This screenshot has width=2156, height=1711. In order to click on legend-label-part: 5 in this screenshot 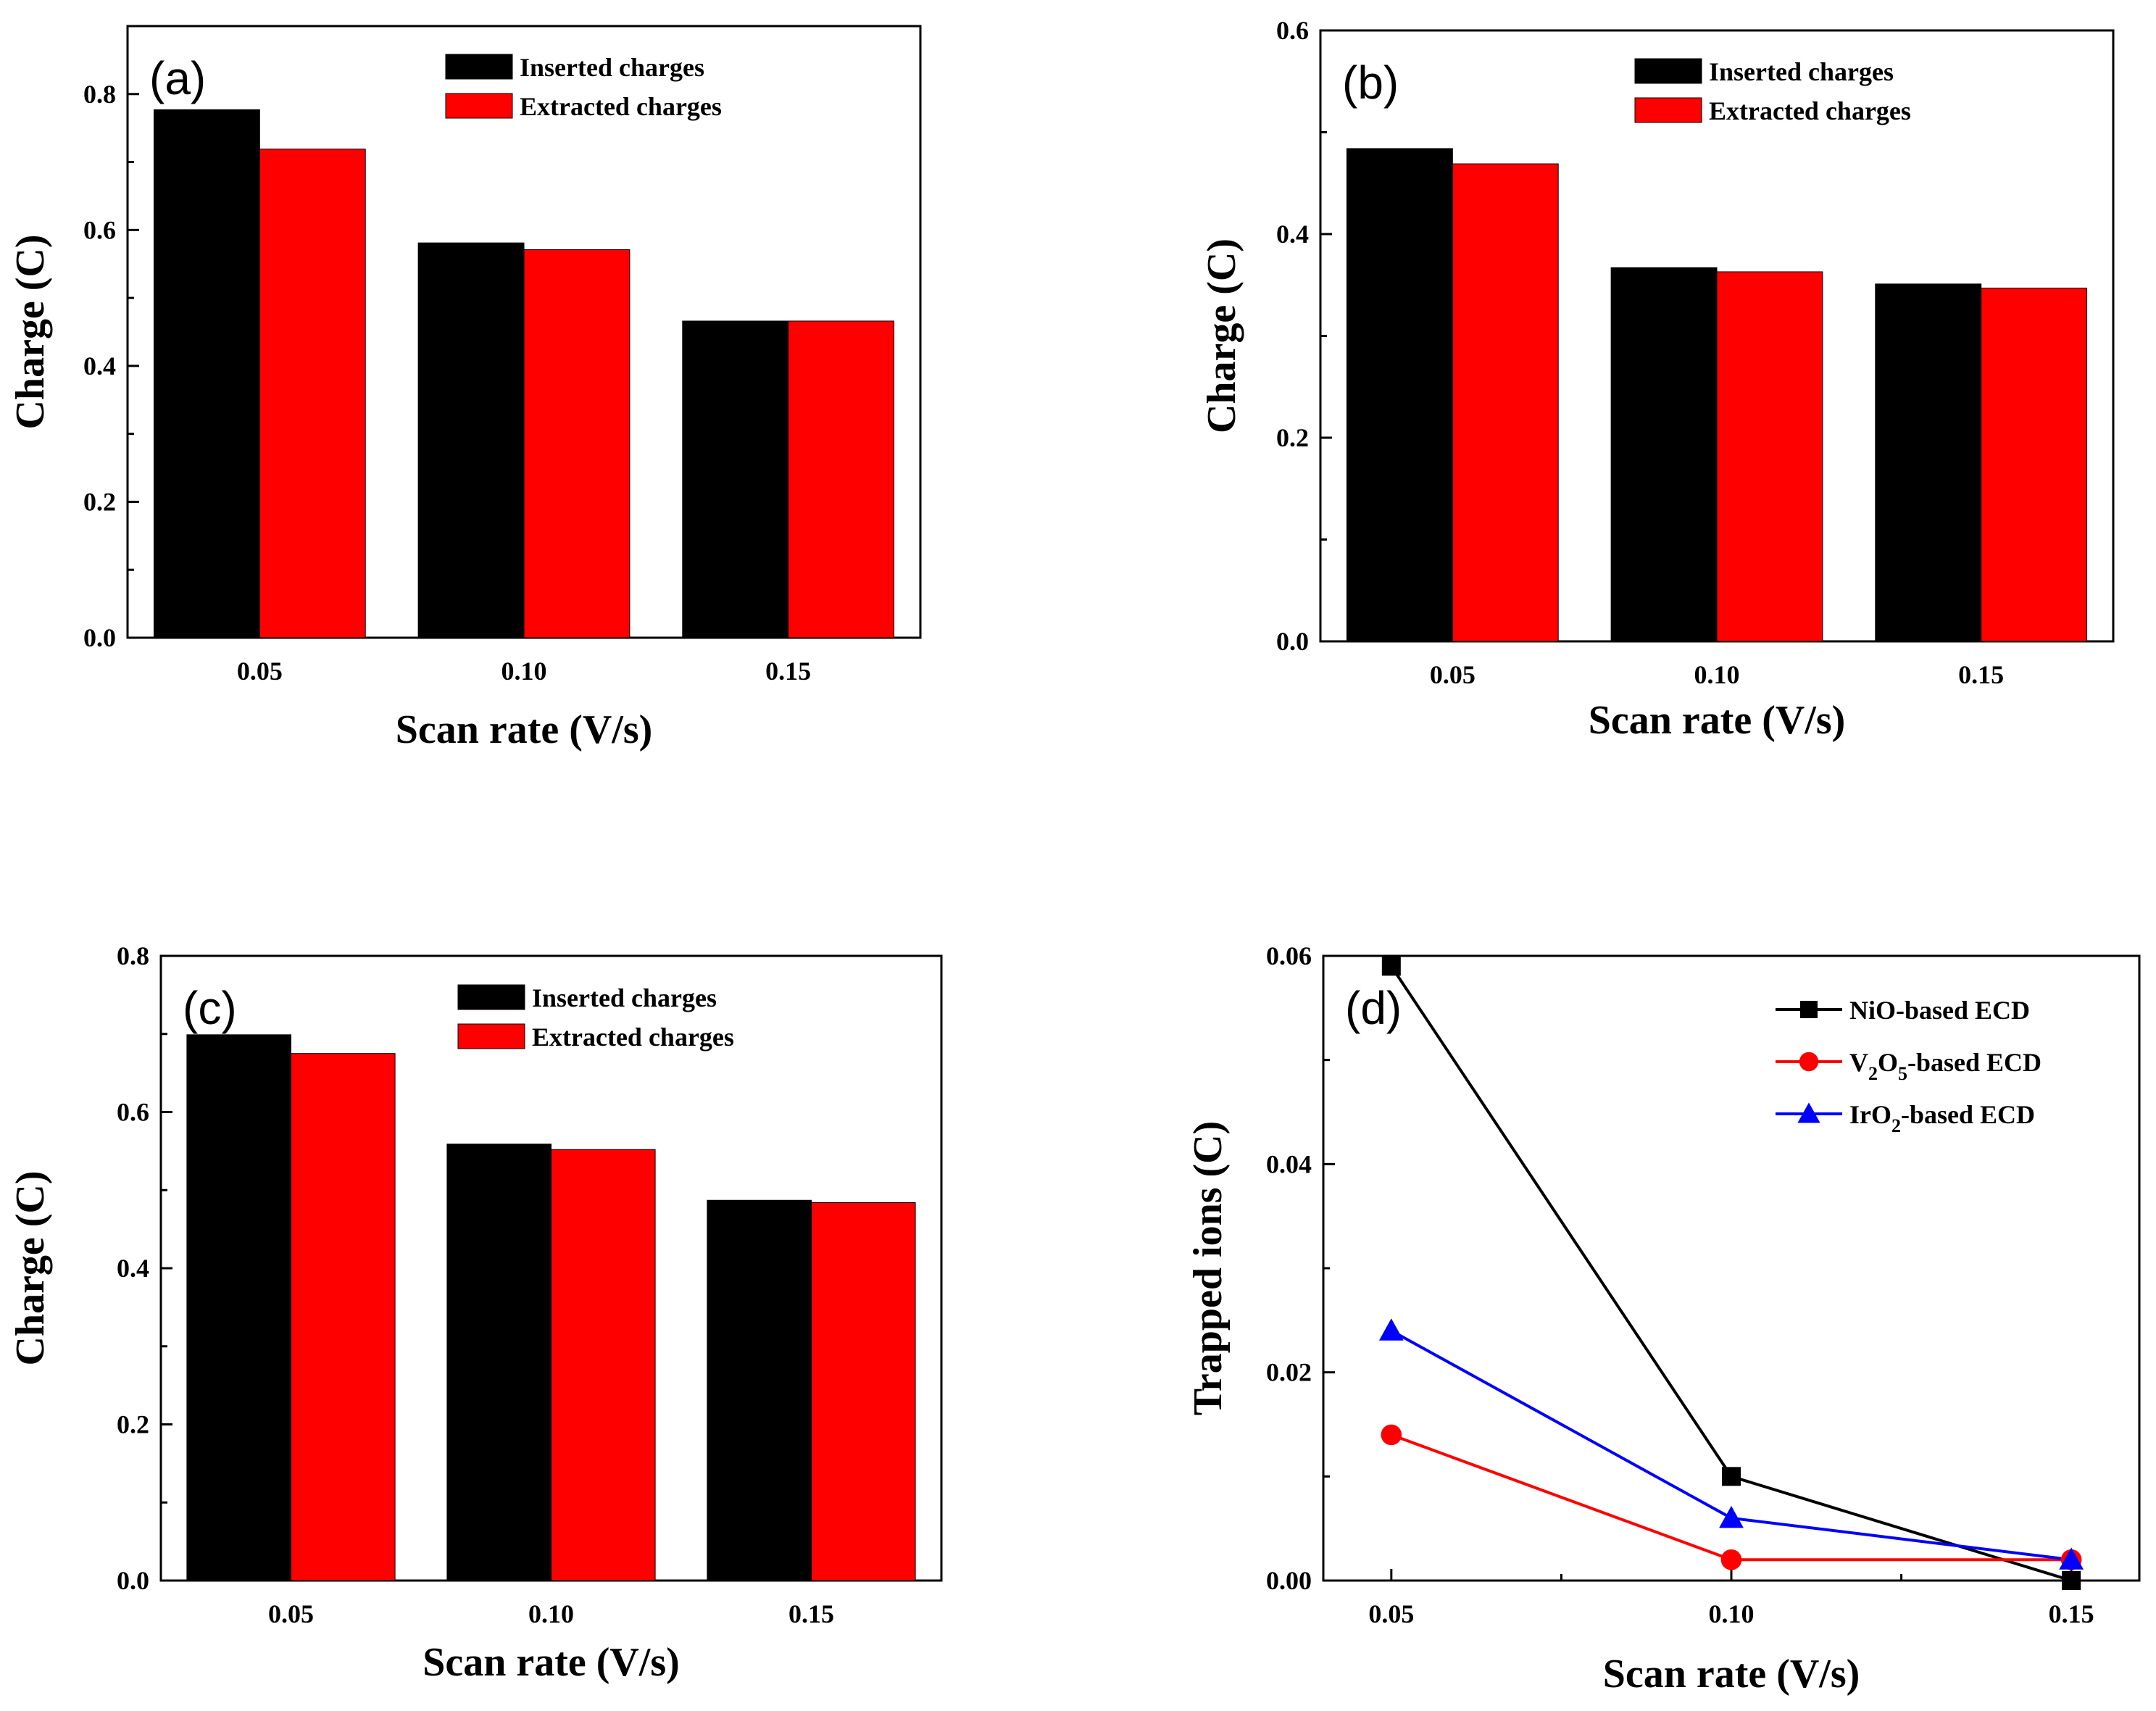, I will do `click(1903, 1073)`.